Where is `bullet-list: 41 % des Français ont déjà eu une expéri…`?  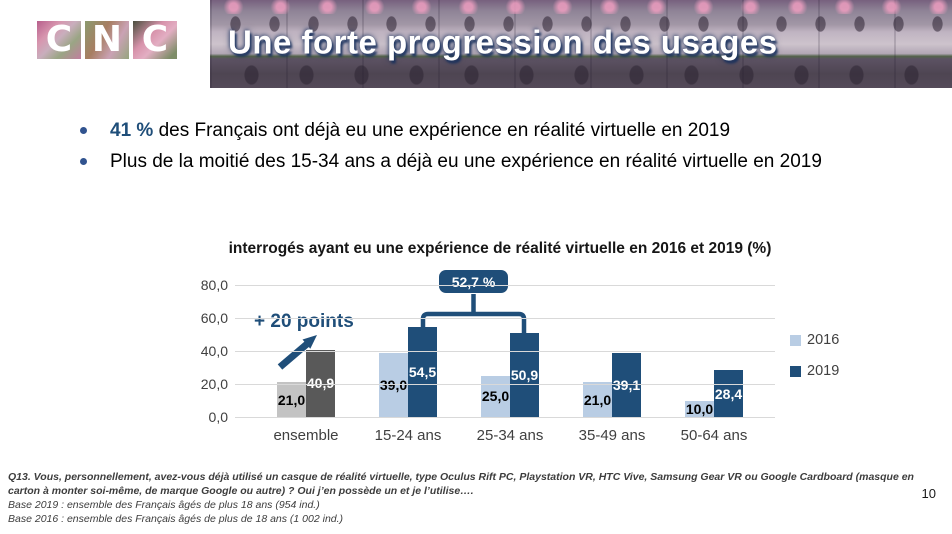
bullet-list: 41 % des Français ont déjà eu une expéri… is located at coordinates (468, 147).